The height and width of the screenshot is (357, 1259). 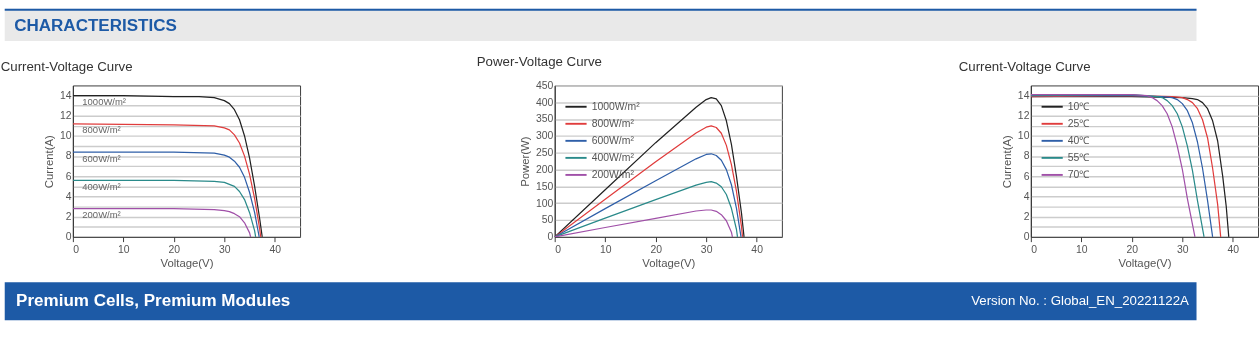 I want to click on text: Version No. : Global_EN_20221122A, so click(x=1080, y=301).